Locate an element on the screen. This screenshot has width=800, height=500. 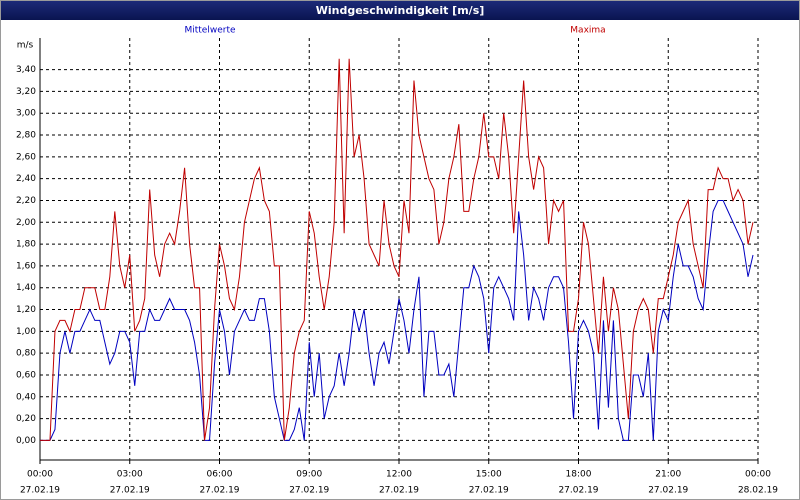
legend-entry: Mittelwerte is located at coordinates (209, 31).